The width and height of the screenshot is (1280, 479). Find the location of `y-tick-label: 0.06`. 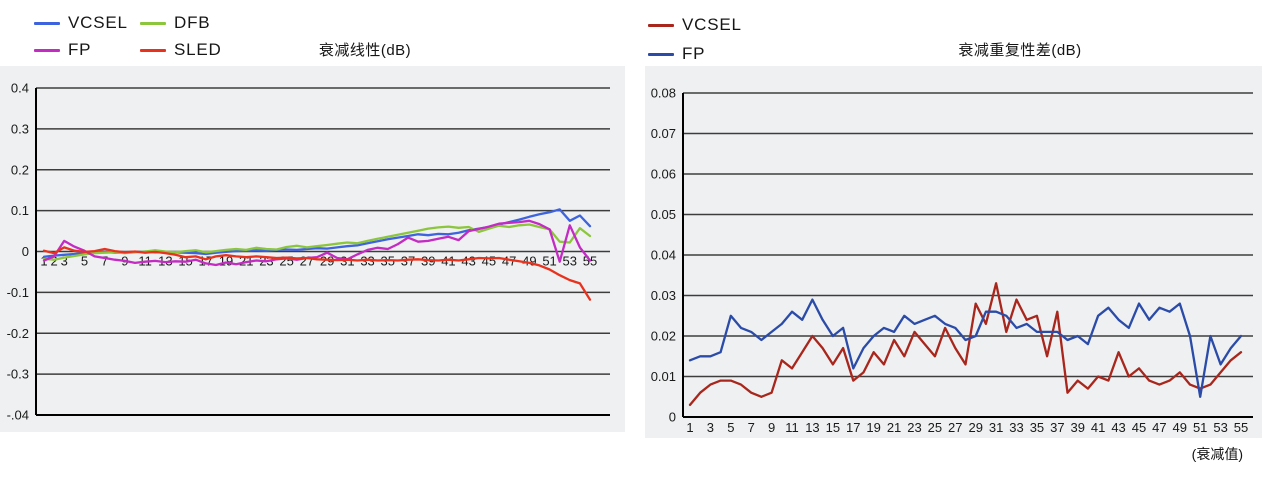

y-tick-label: 0.06 is located at coordinates (663, 174).